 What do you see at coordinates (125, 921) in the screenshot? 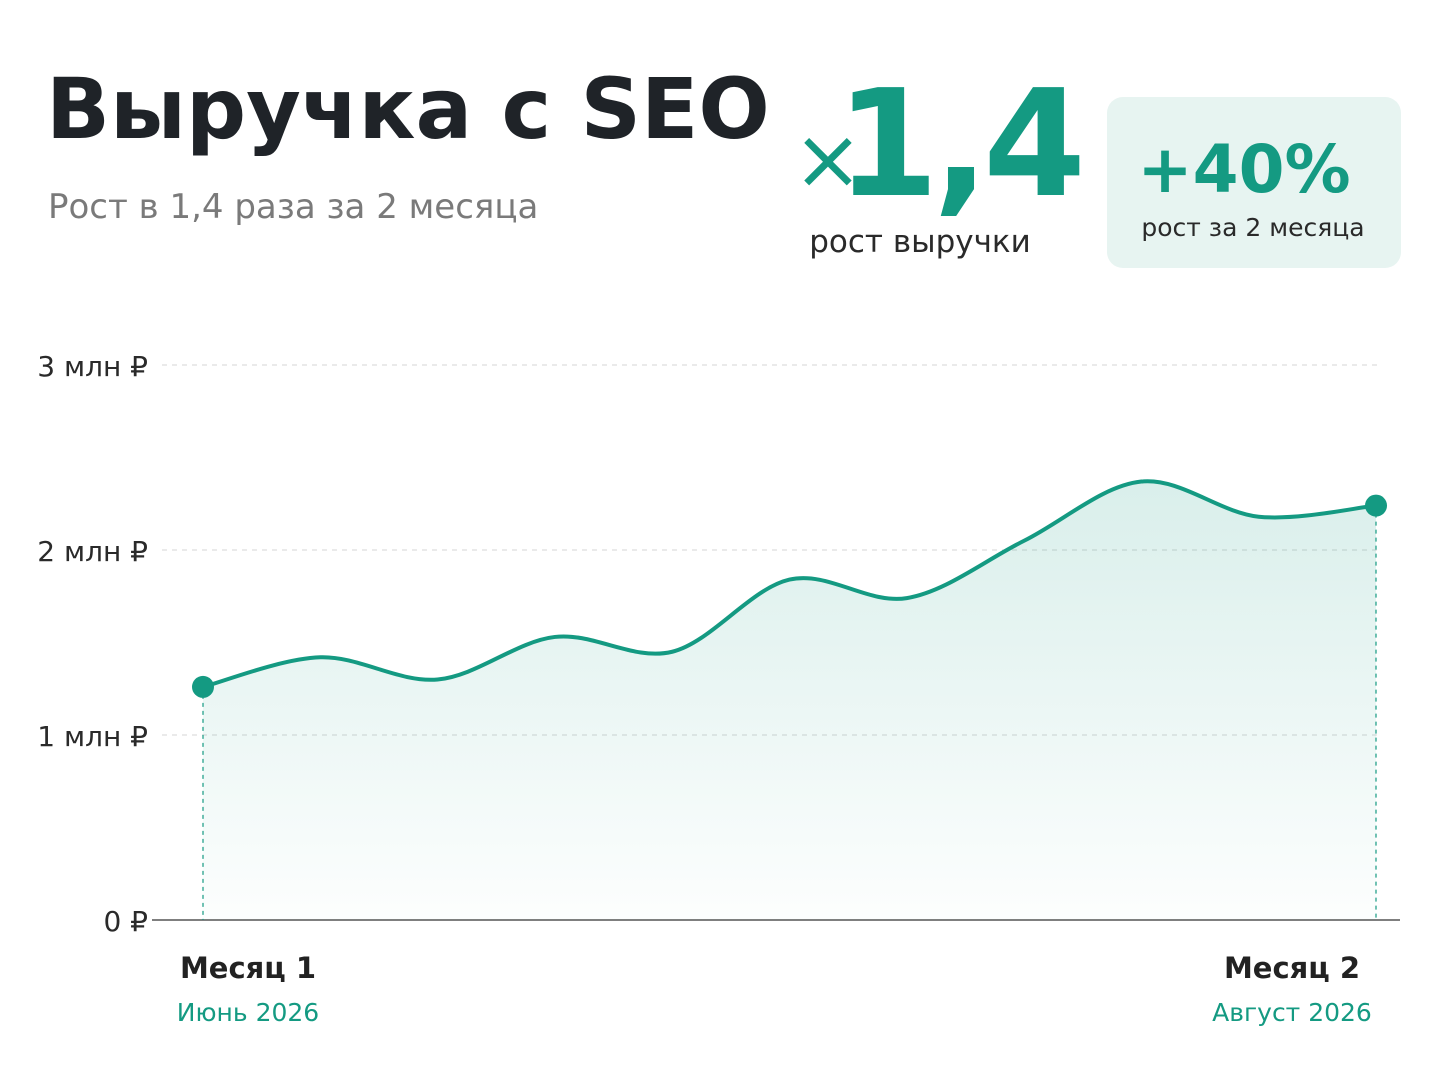
I see `y-tick-label: 0 ₽` at bounding box center [125, 921].